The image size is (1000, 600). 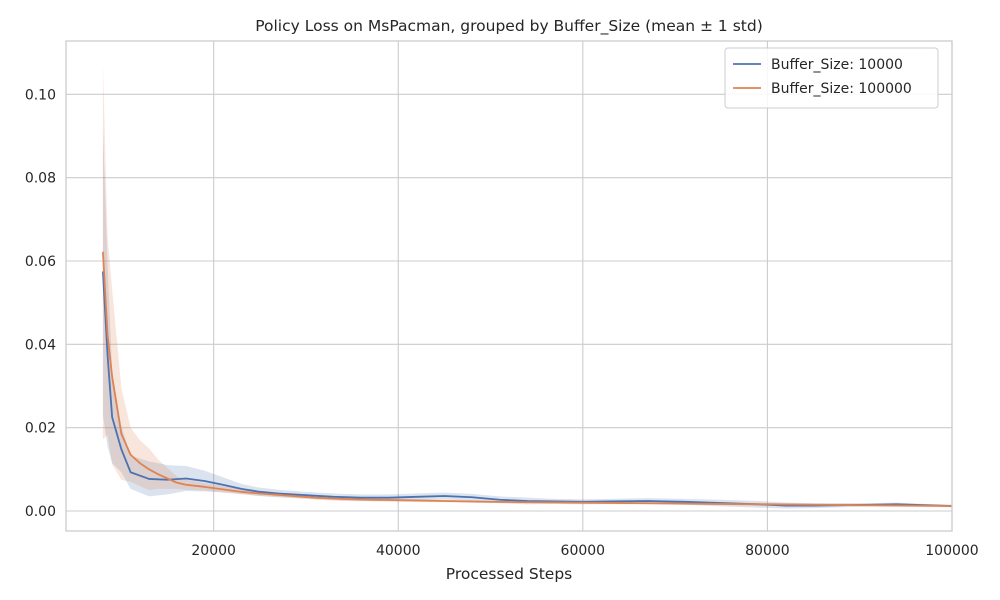 I want to click on legend: Buffer_Size: 10000 Buffer_Size: 100000, so click(x=831, y=78).